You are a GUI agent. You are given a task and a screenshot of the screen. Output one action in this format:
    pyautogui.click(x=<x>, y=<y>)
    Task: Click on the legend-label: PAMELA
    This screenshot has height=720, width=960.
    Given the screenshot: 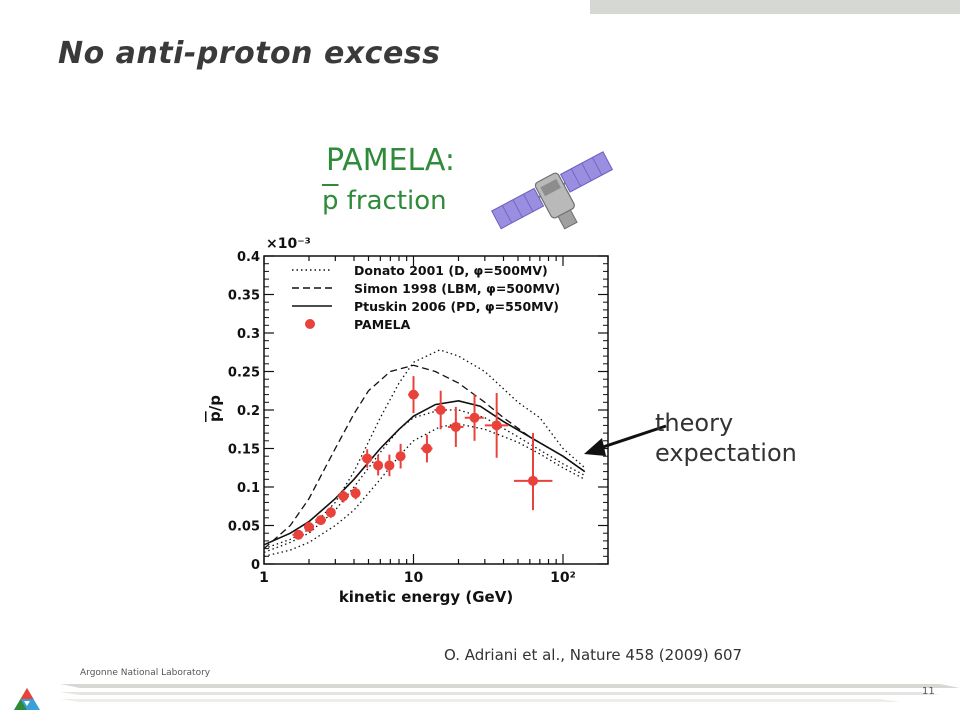 What is the action you would take?
    pyautogui.click(x=382, y=324)
    